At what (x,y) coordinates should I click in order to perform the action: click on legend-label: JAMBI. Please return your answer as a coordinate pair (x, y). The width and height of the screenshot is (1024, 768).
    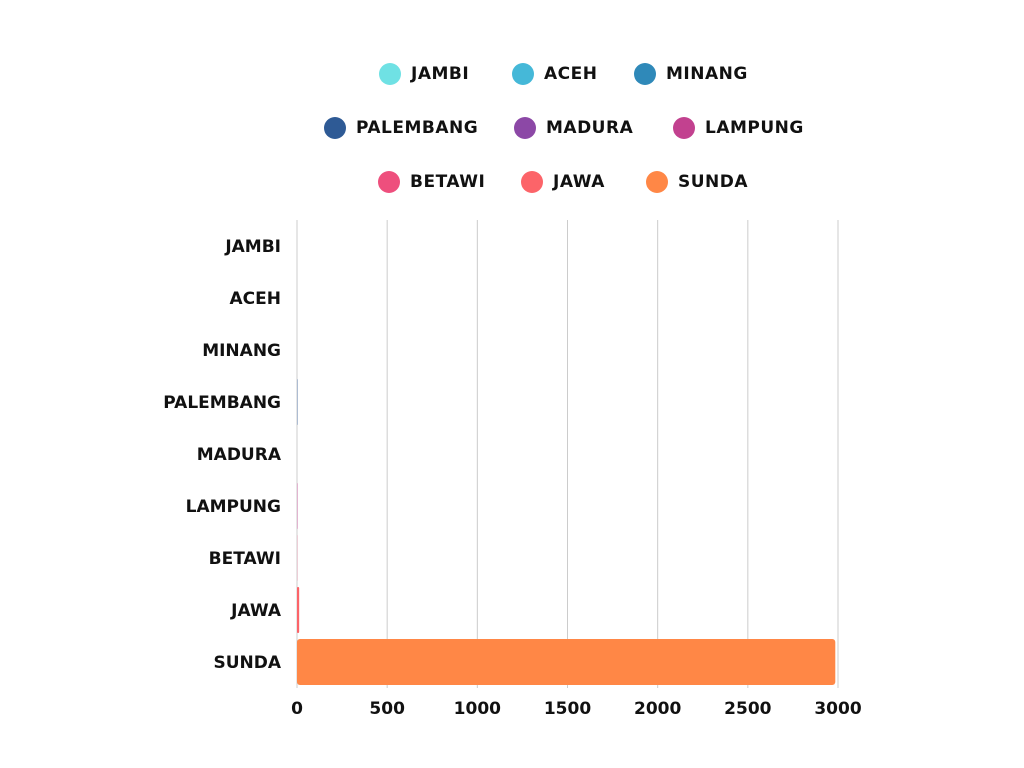
    Looking at the image, I should click on (440, 74).